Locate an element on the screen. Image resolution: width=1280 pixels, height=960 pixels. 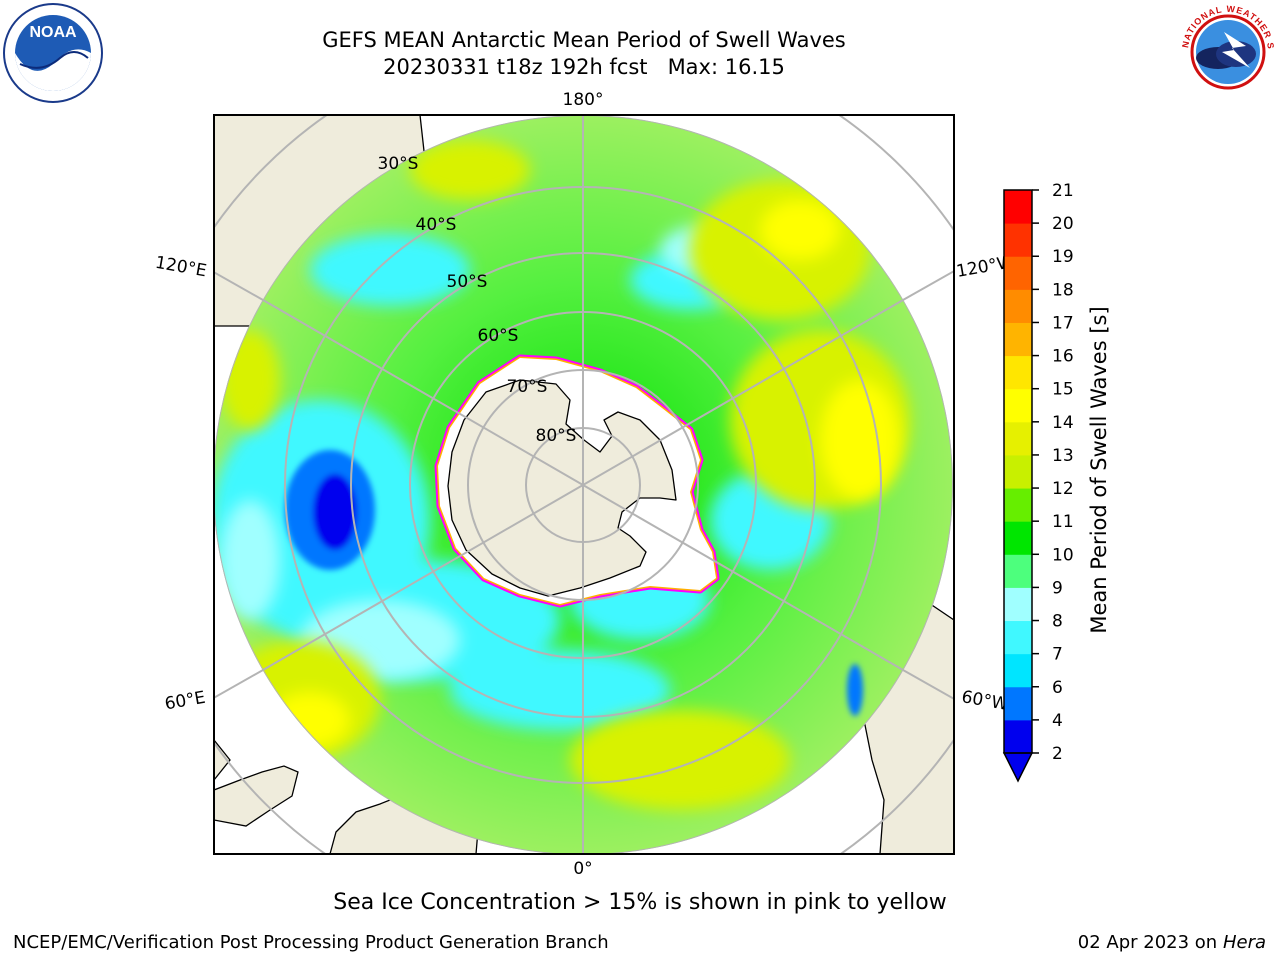
colorbar-tick-label: 11 is located at coordinates (1063, 522).